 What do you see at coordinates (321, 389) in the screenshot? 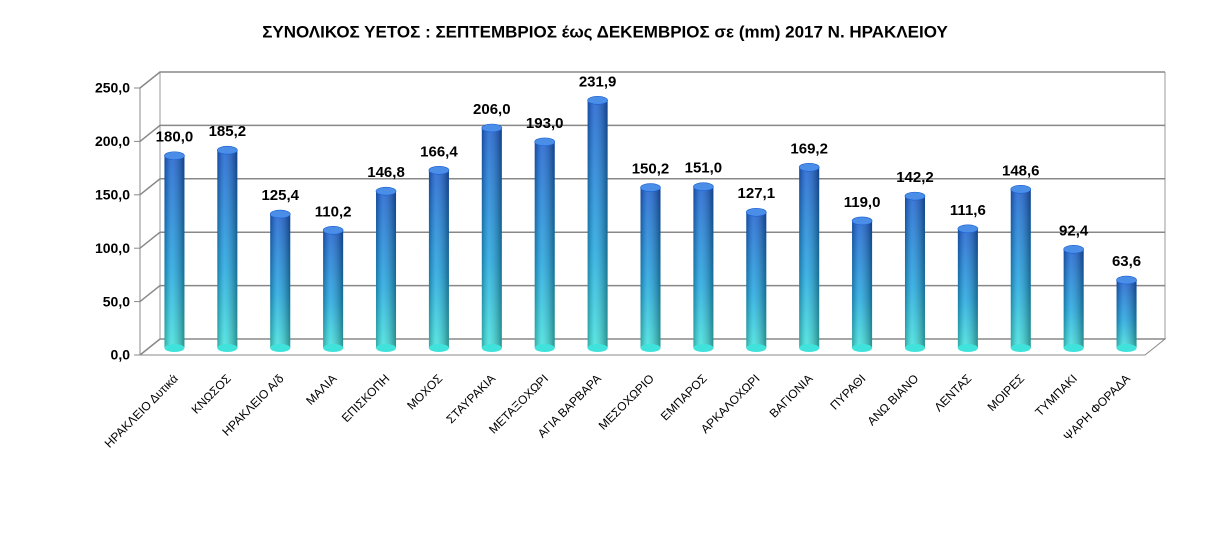
I see `x-tick-label: ΜΑΛΙΑ` at bounding box center [321, 389].